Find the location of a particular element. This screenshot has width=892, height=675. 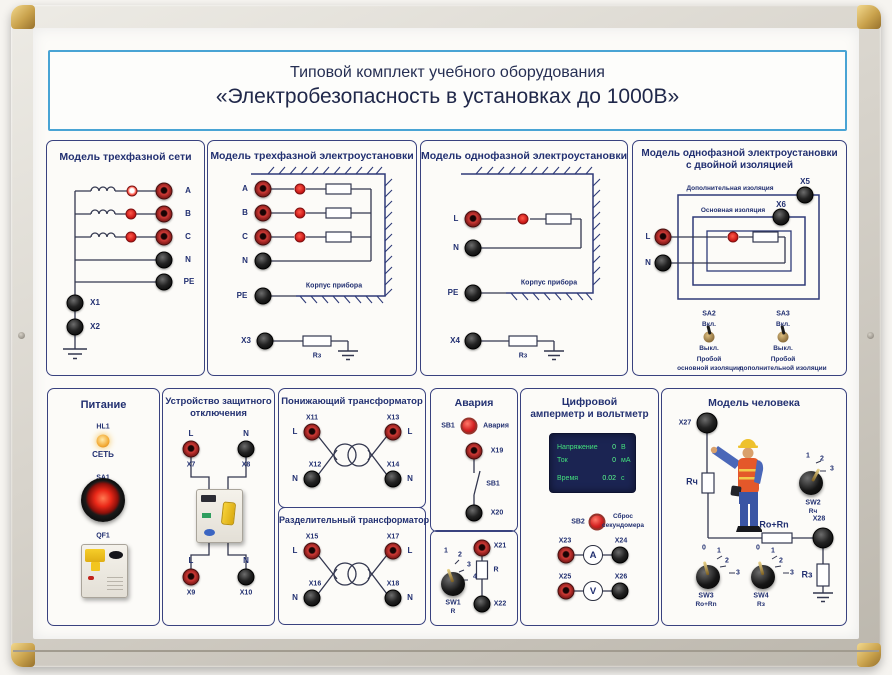

label-a: A is located at coordinates (188, 190).